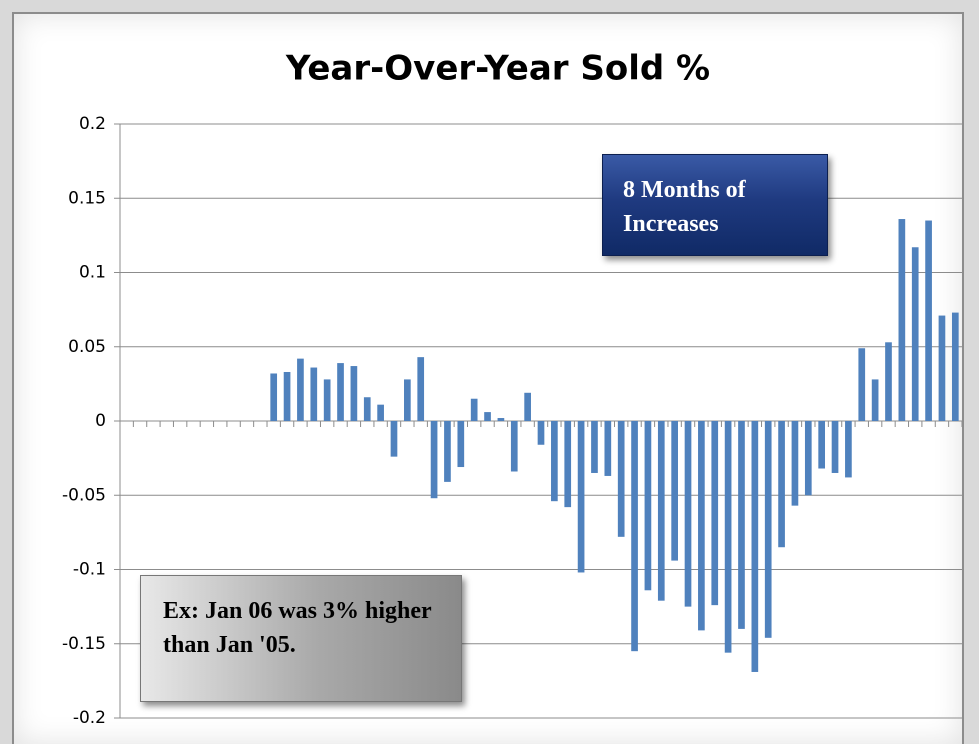 This screenshot has width=979, height=744. What do you see at coordinates (84, 644) in the screenshot?
I see `y-tick-label: -0.15` at bounding box center [84, 644].